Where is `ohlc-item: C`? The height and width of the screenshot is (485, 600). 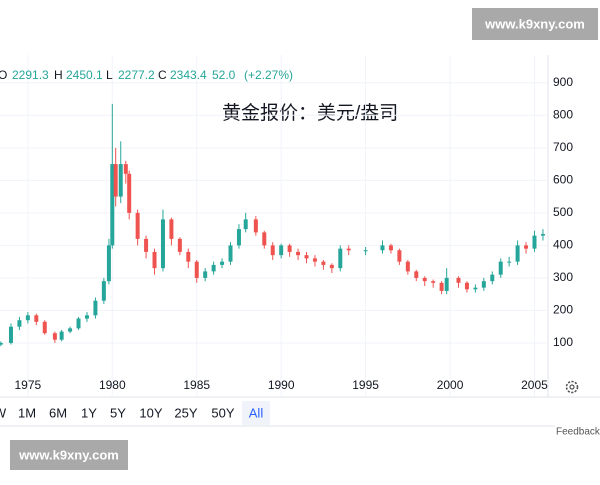 ohlc-item: C is located at coordinates (162, 75).